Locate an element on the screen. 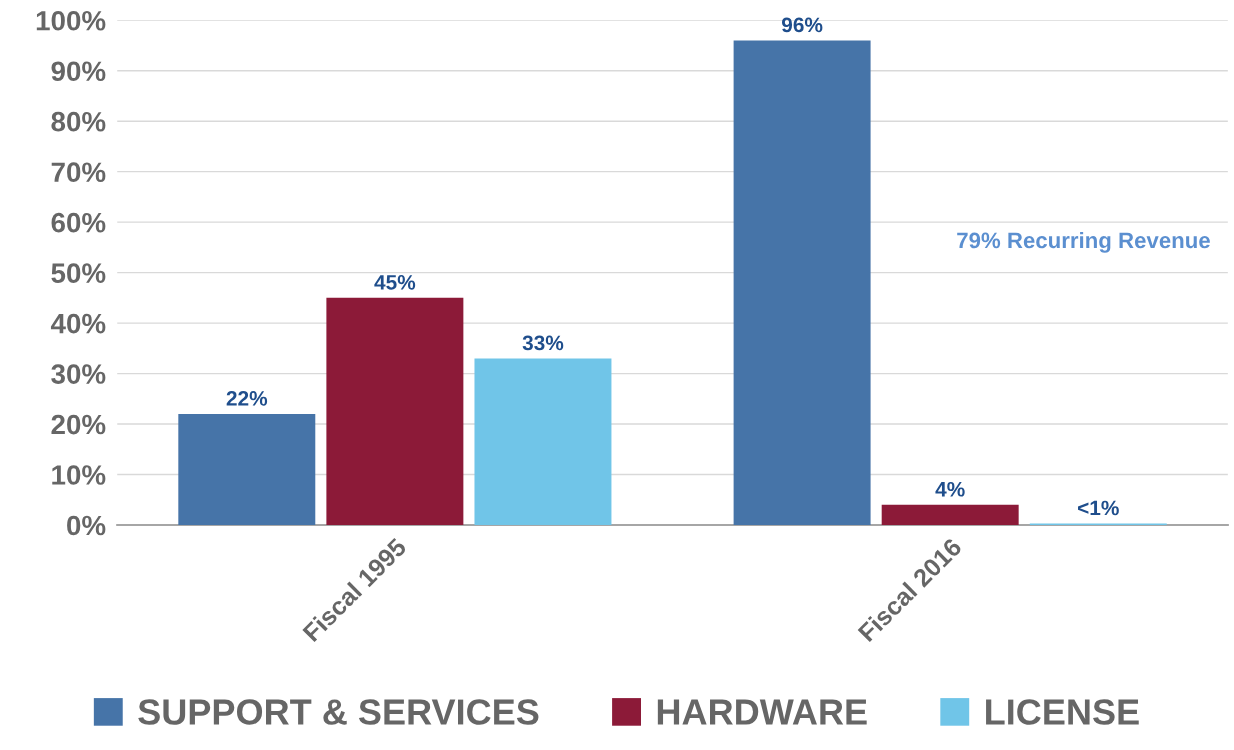  data-label: 4% is located at coordinates (950, 489).